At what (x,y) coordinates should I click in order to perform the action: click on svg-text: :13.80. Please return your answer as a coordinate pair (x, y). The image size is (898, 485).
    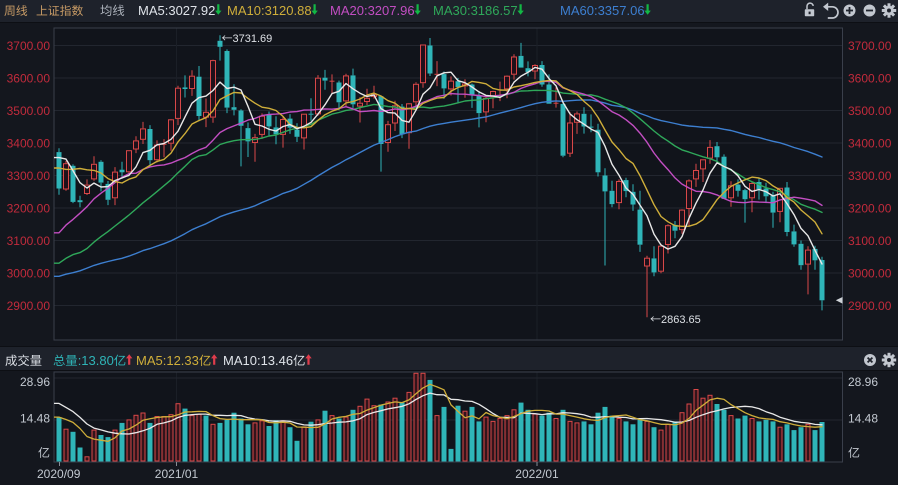
    Looking at the image, I should click on (96, 360).